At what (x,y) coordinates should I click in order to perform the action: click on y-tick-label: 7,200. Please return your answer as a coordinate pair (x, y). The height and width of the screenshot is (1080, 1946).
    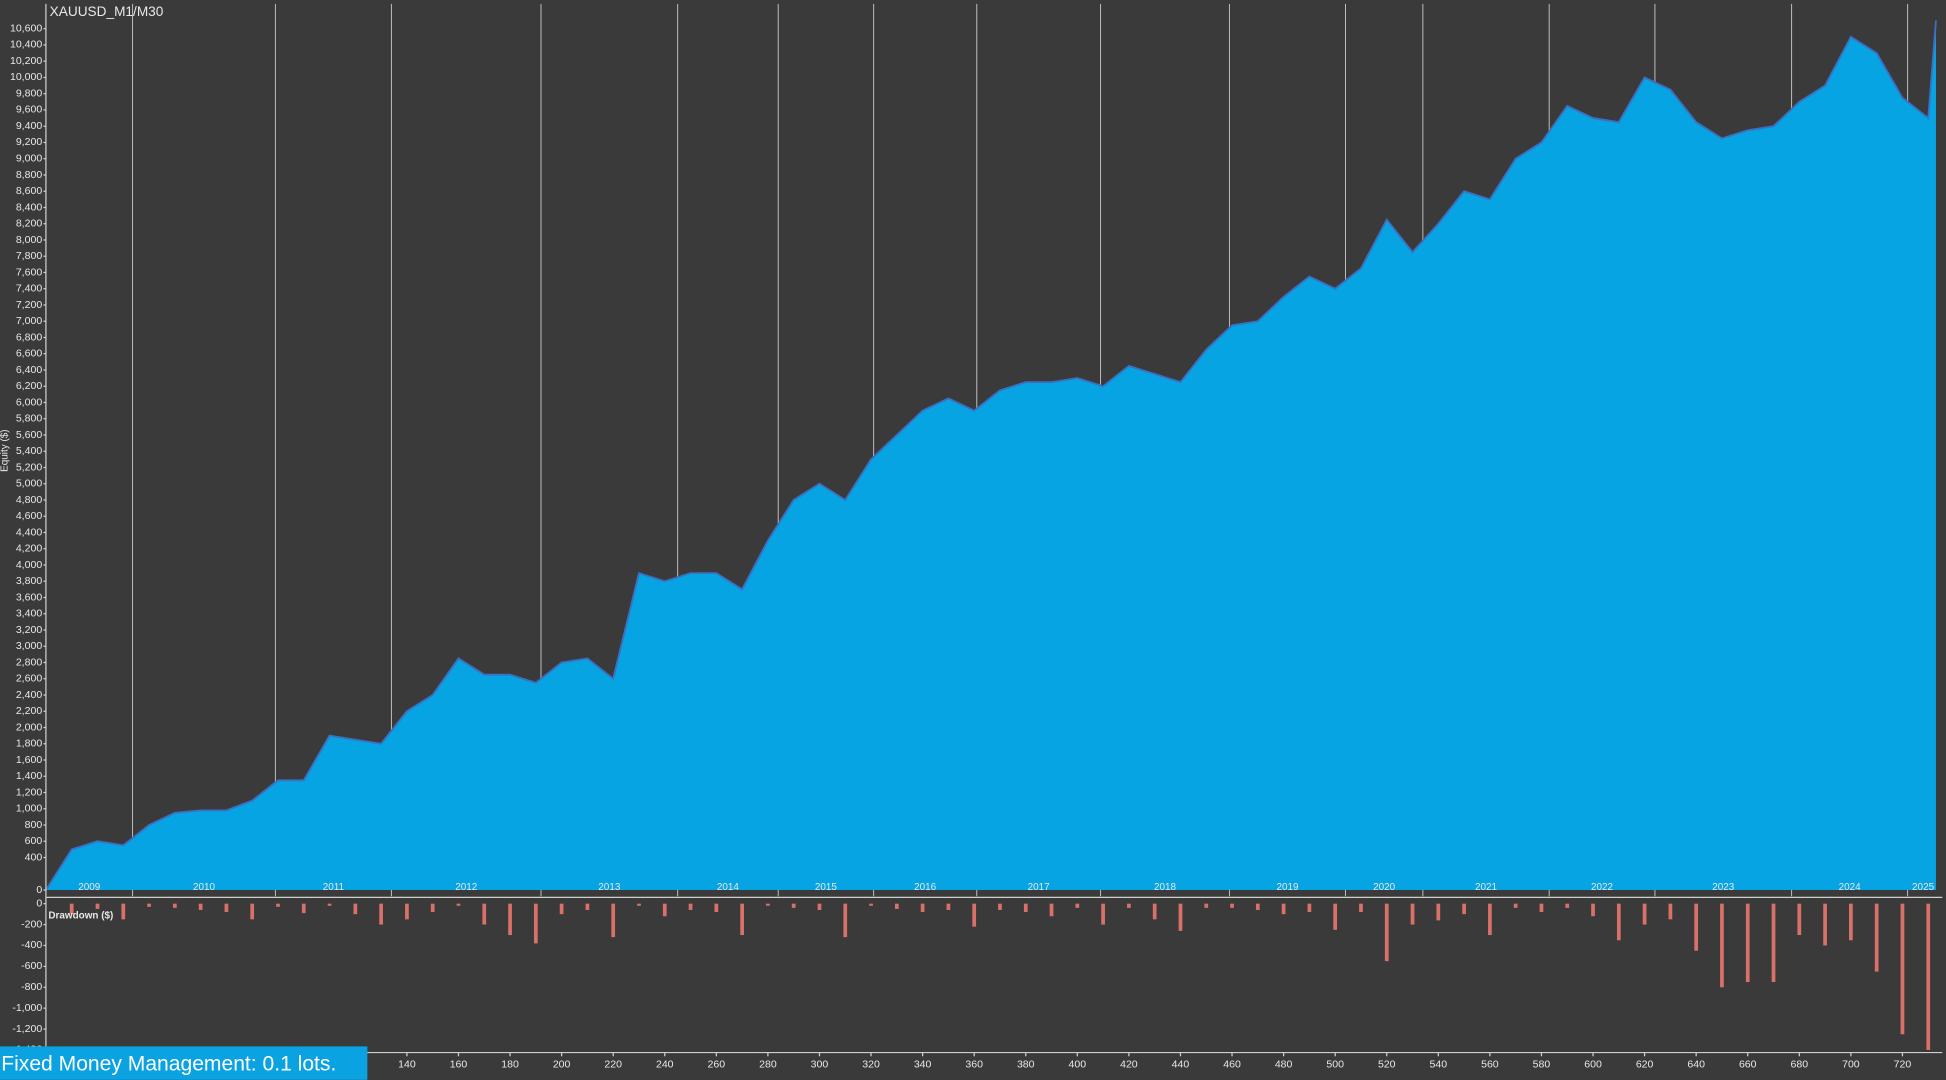
    Looking at the image, I should click on (29, 305).